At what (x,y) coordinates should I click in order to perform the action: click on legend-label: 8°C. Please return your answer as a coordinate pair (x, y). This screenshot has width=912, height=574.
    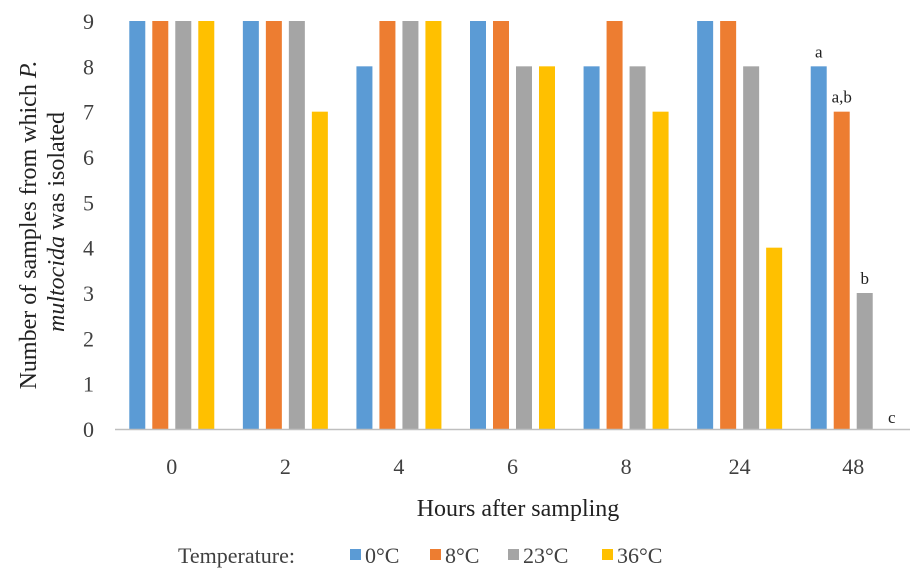
    Looking at the image, I should click on (462, 555).